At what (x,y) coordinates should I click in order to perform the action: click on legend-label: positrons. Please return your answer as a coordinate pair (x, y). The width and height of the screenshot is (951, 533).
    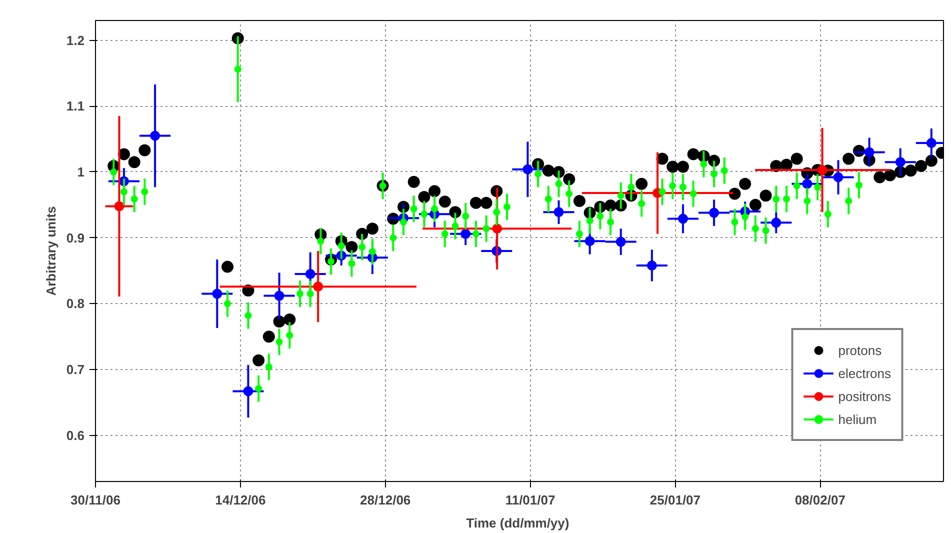
    Looking at the image, I should click on (864, 396).